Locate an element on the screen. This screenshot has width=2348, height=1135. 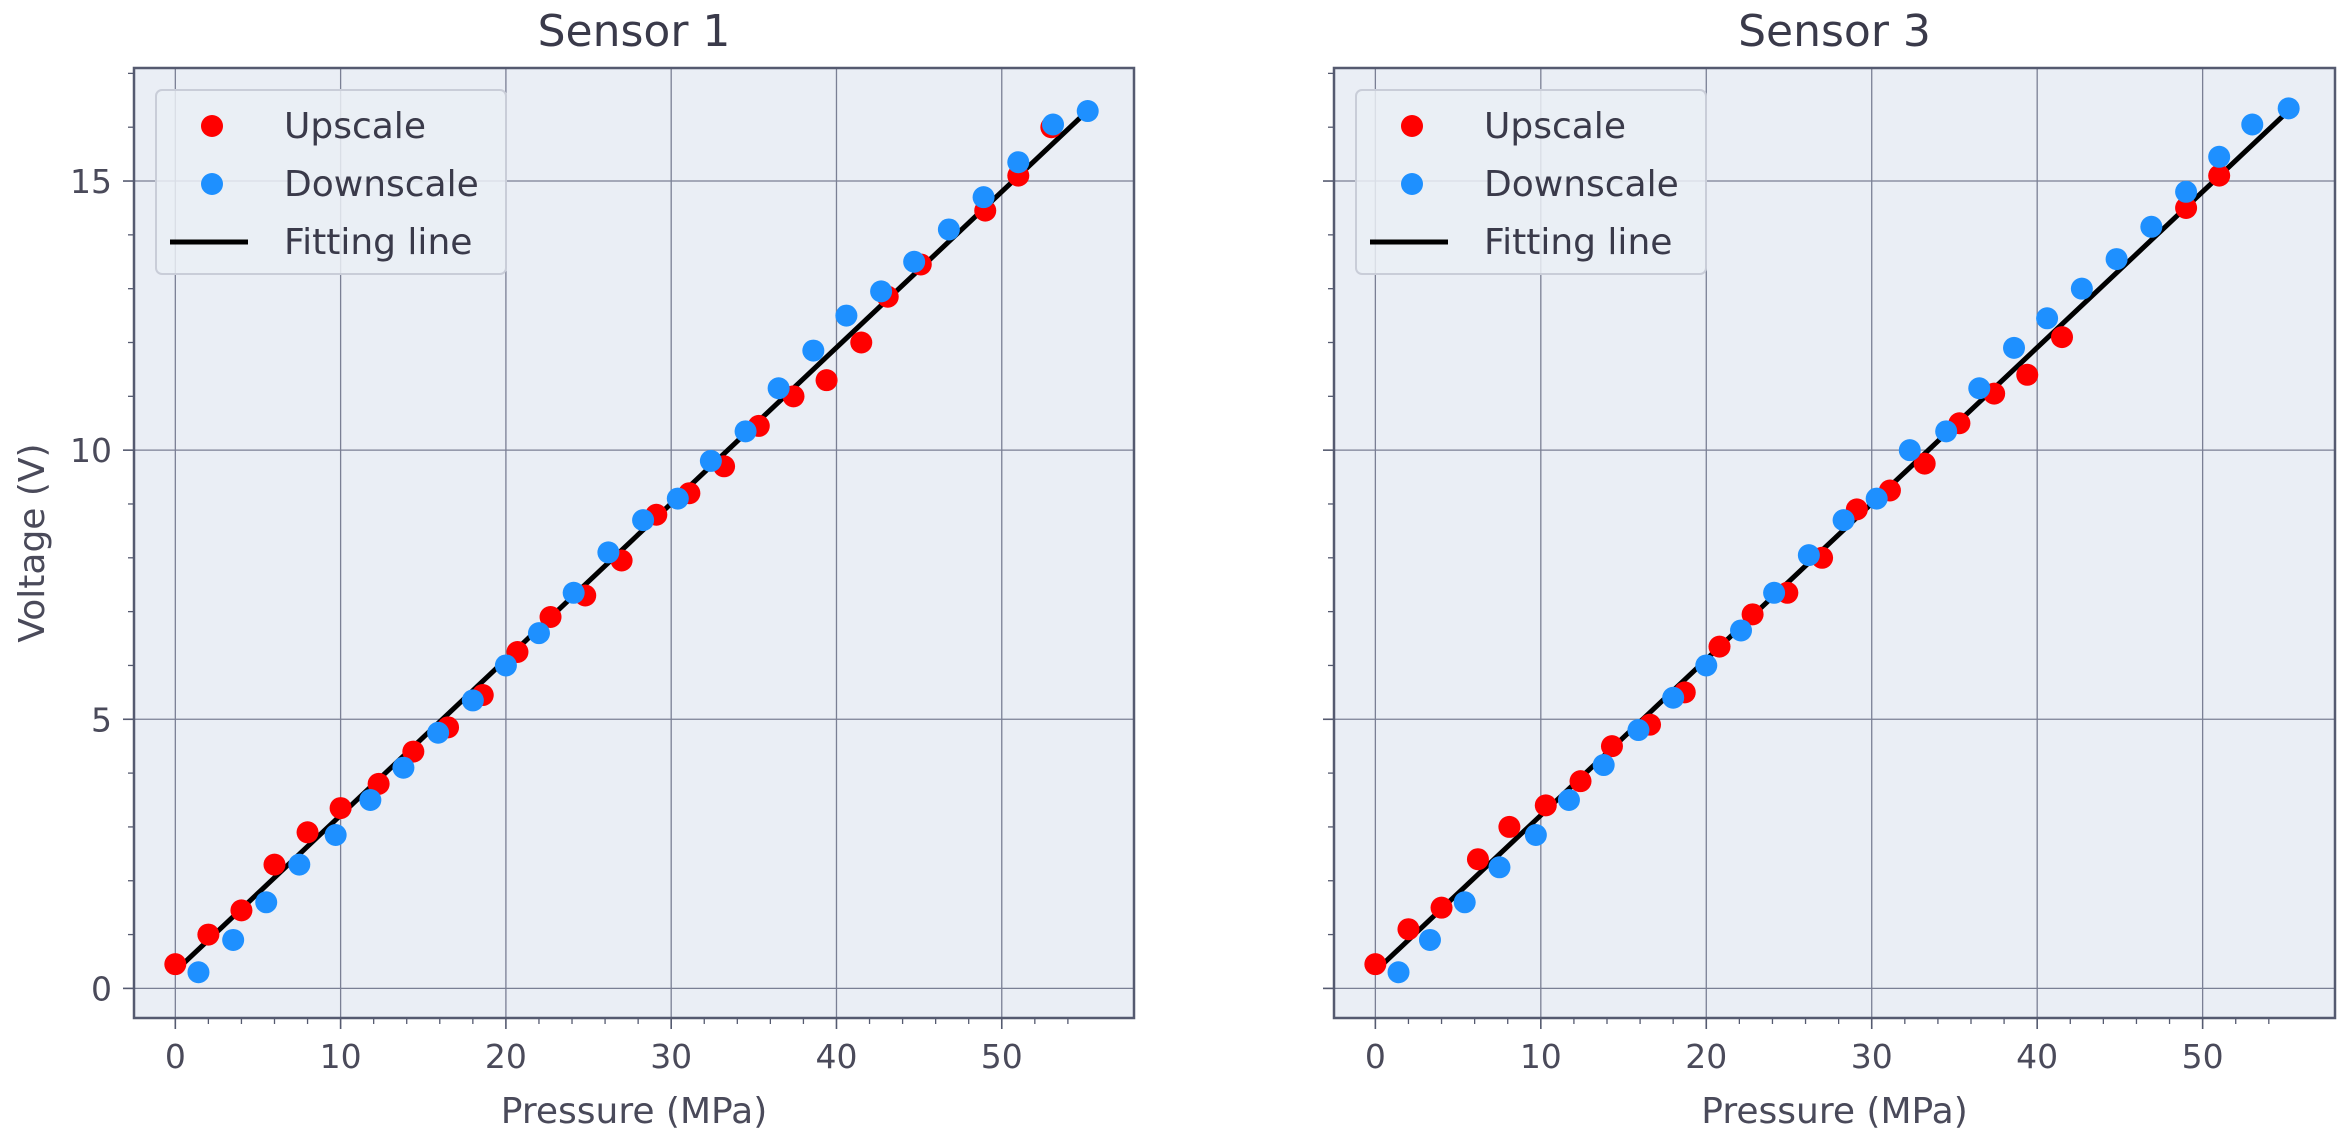
legend-label: Upscale is located at coordinates (355, 126).